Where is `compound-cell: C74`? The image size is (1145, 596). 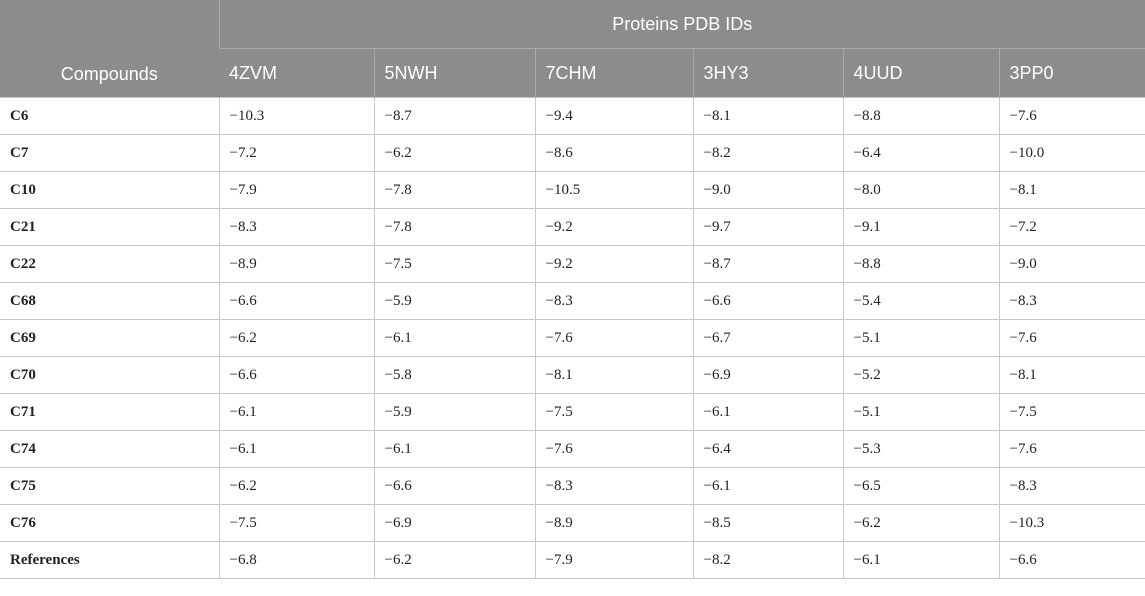
compound-cell: C74 is located at coordinates (109, 449).